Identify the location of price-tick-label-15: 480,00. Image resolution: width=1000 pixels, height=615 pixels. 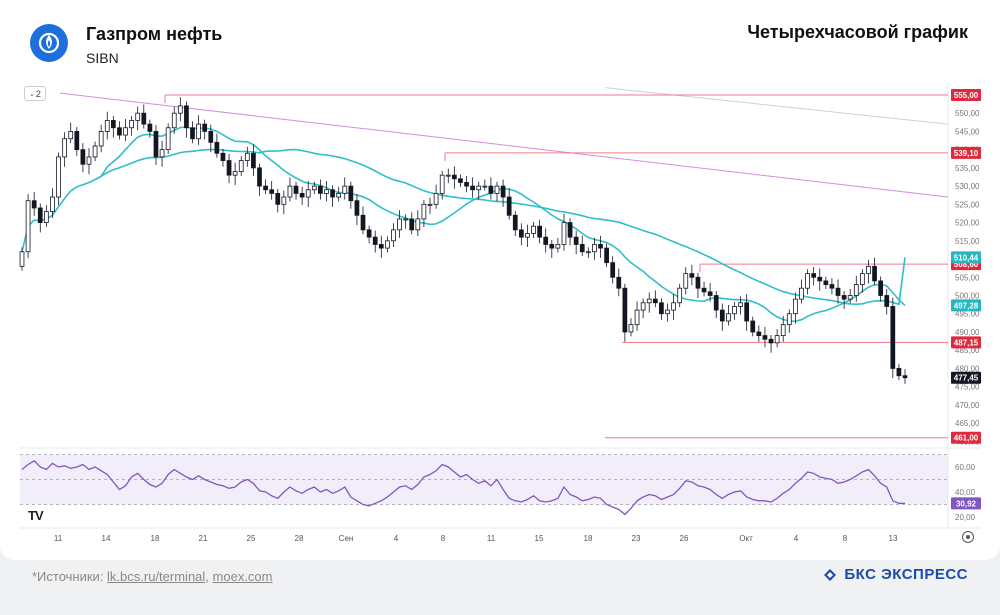
(967, 368).